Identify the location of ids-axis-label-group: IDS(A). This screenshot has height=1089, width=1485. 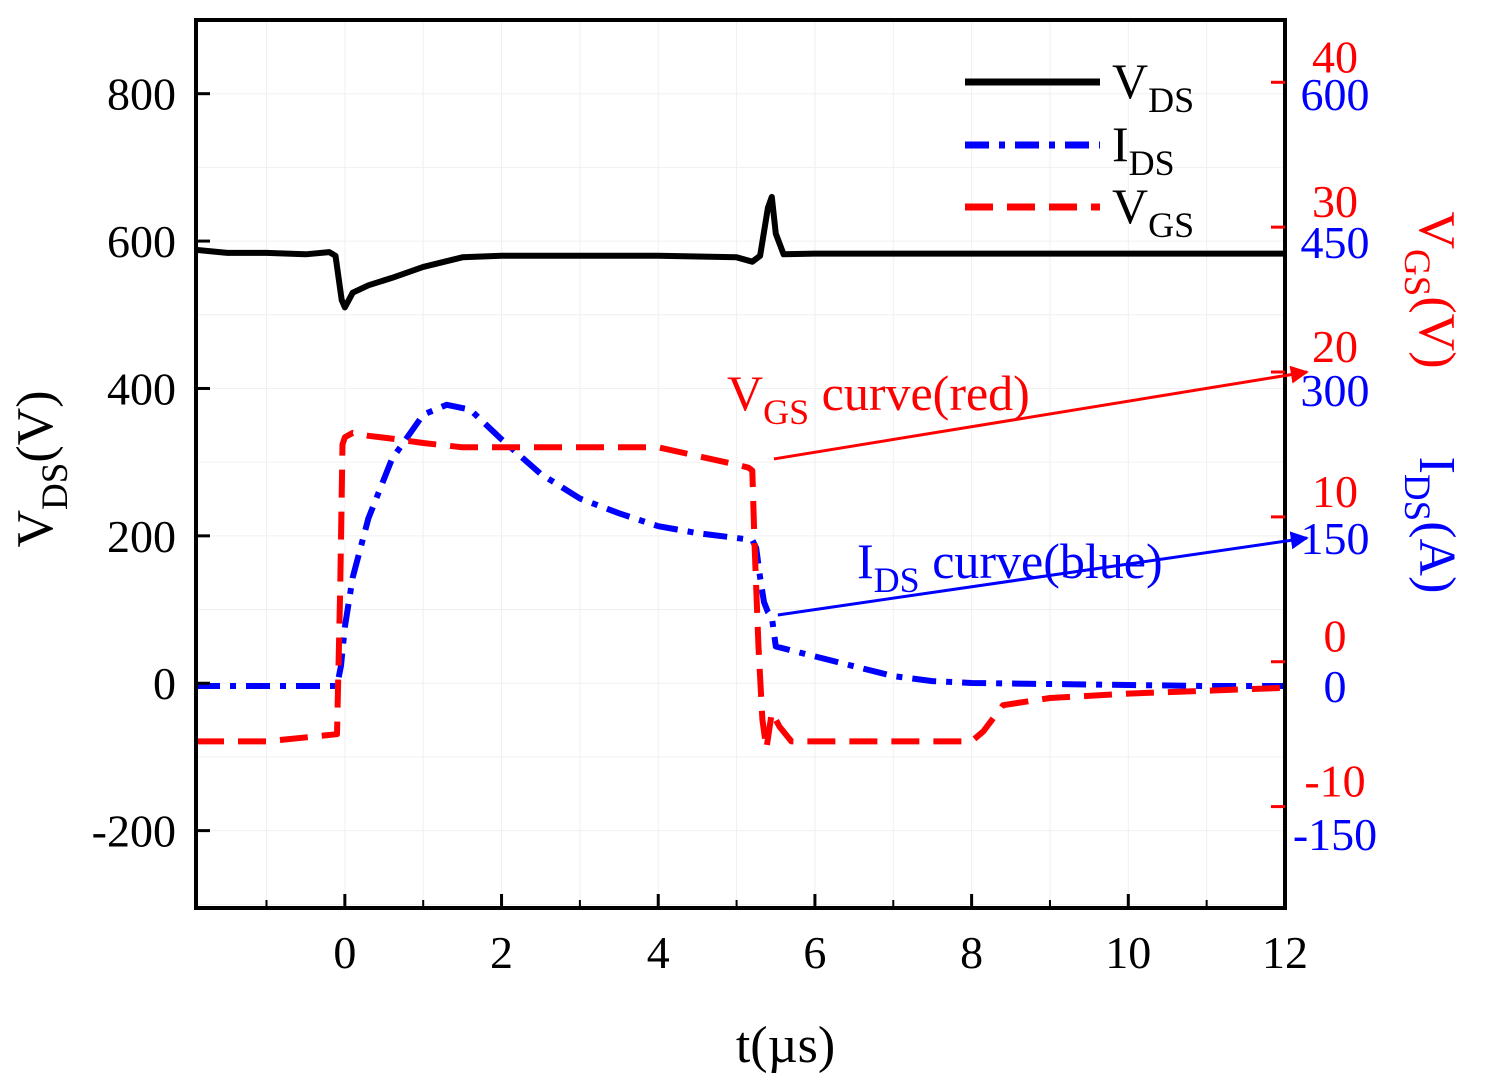
(1430, 525).